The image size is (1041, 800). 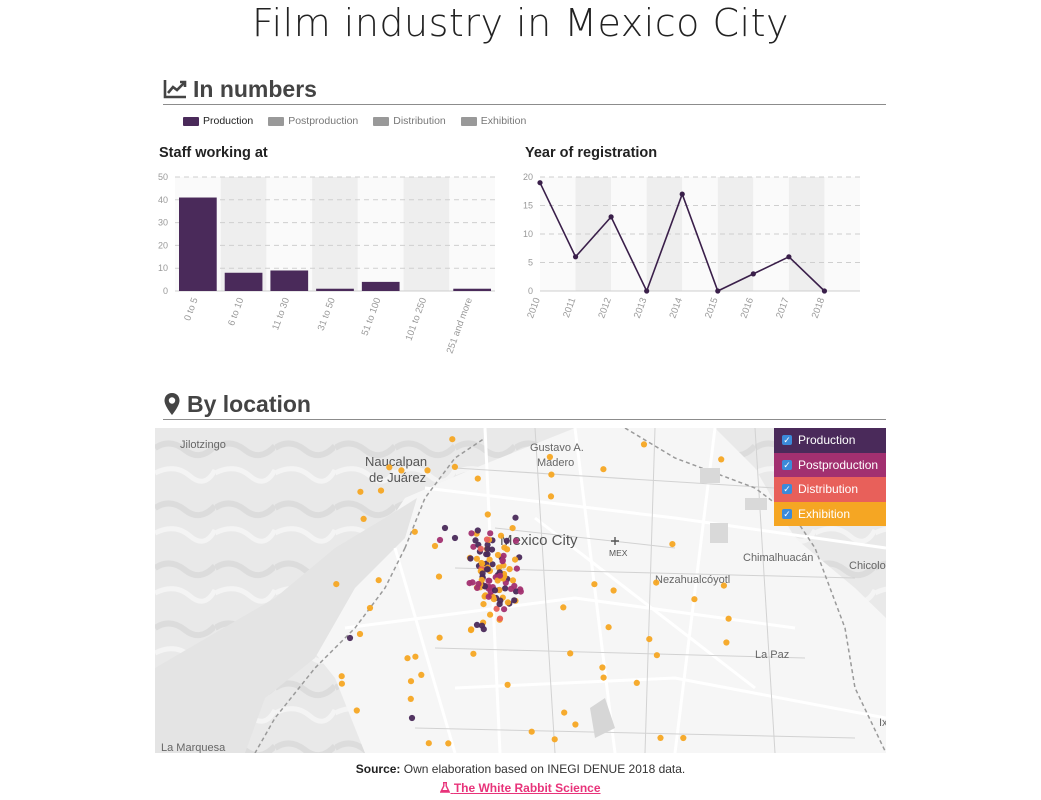 What do you see at coordinates (218, 121) in the screenshot?
I see `legend-item-production: Production` at bounding box center [218, 121].